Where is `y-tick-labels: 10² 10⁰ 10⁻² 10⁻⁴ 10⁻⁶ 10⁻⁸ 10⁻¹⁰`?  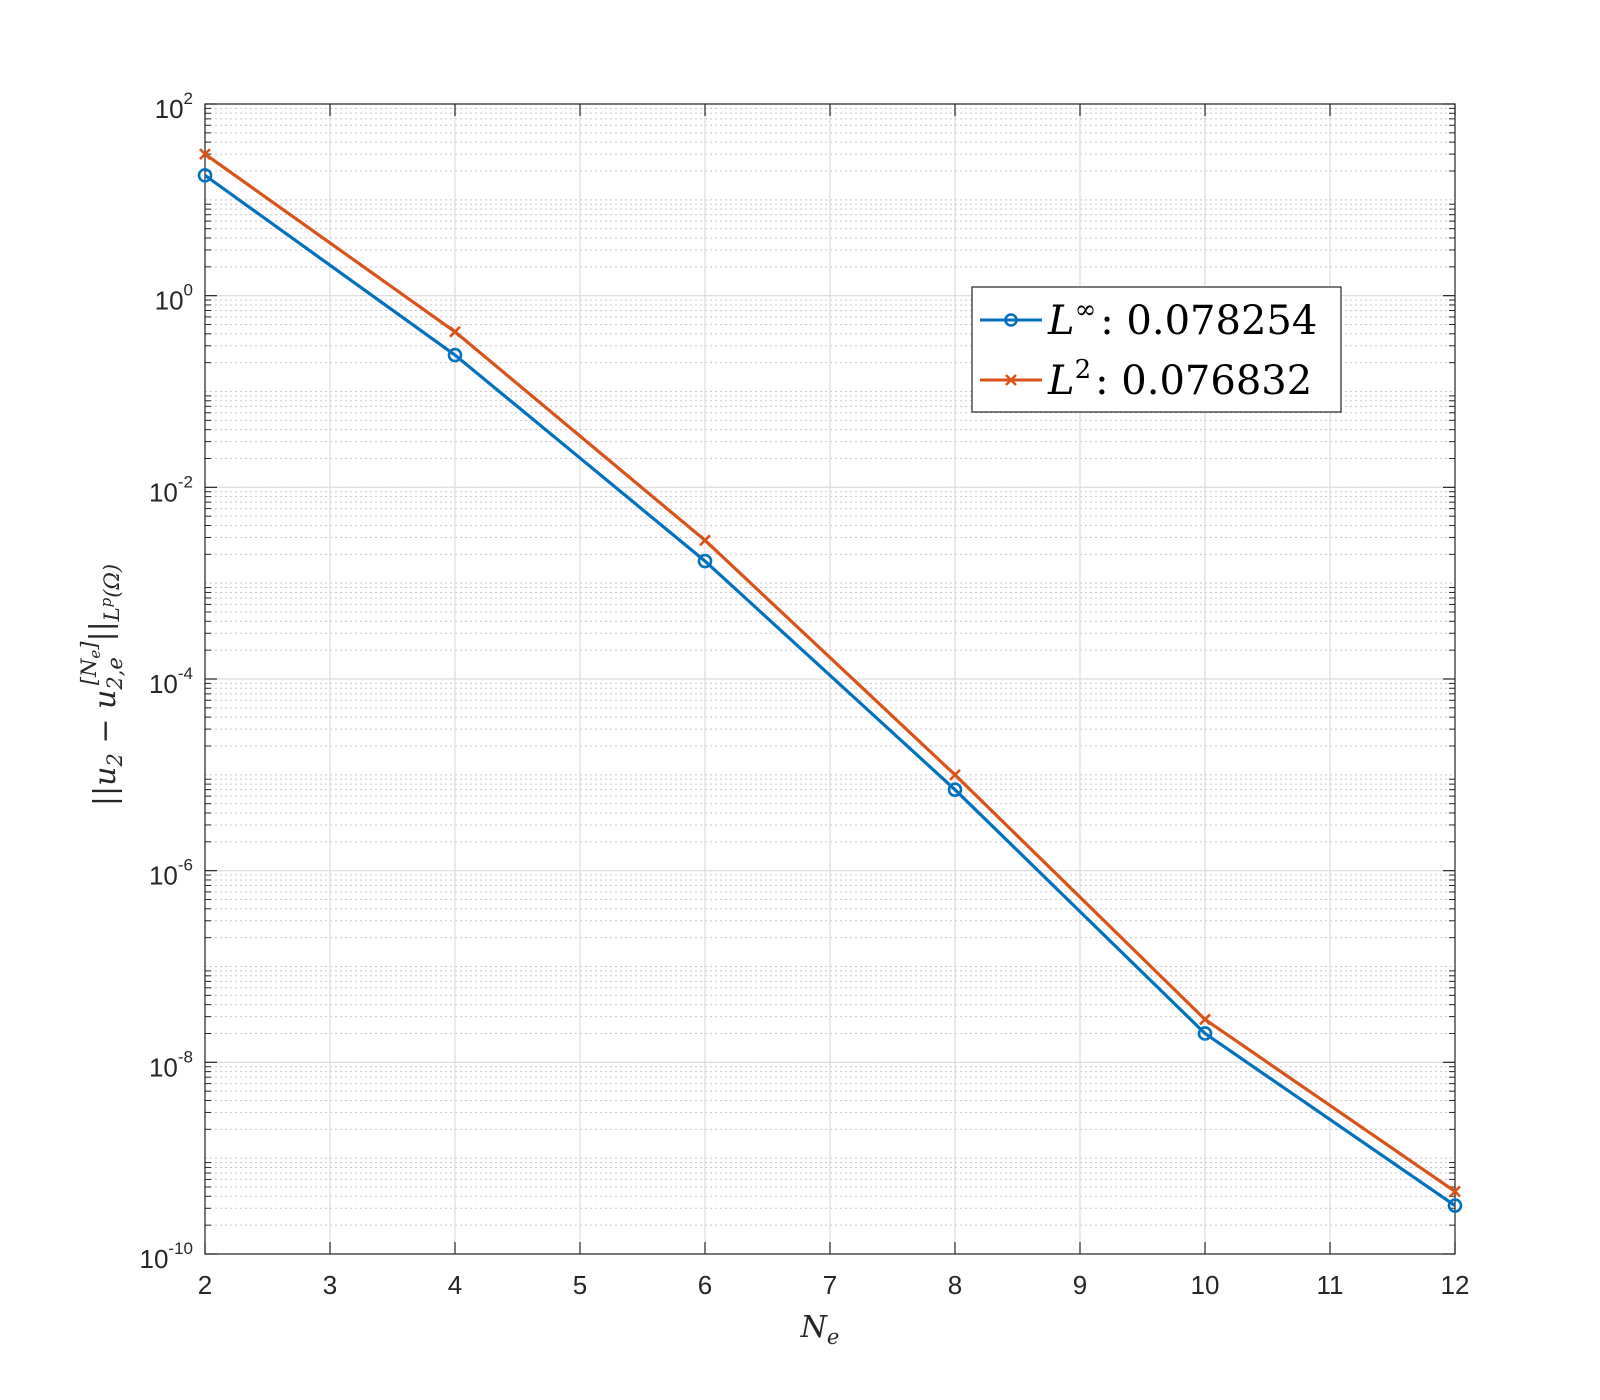 y-tick-labels: 10² 10⁰ 10⁻² 10⁻⁴ 10⁻⁶ 10⁻⁸ 10⁻¹⁰ is located at coordinates (167, 681).